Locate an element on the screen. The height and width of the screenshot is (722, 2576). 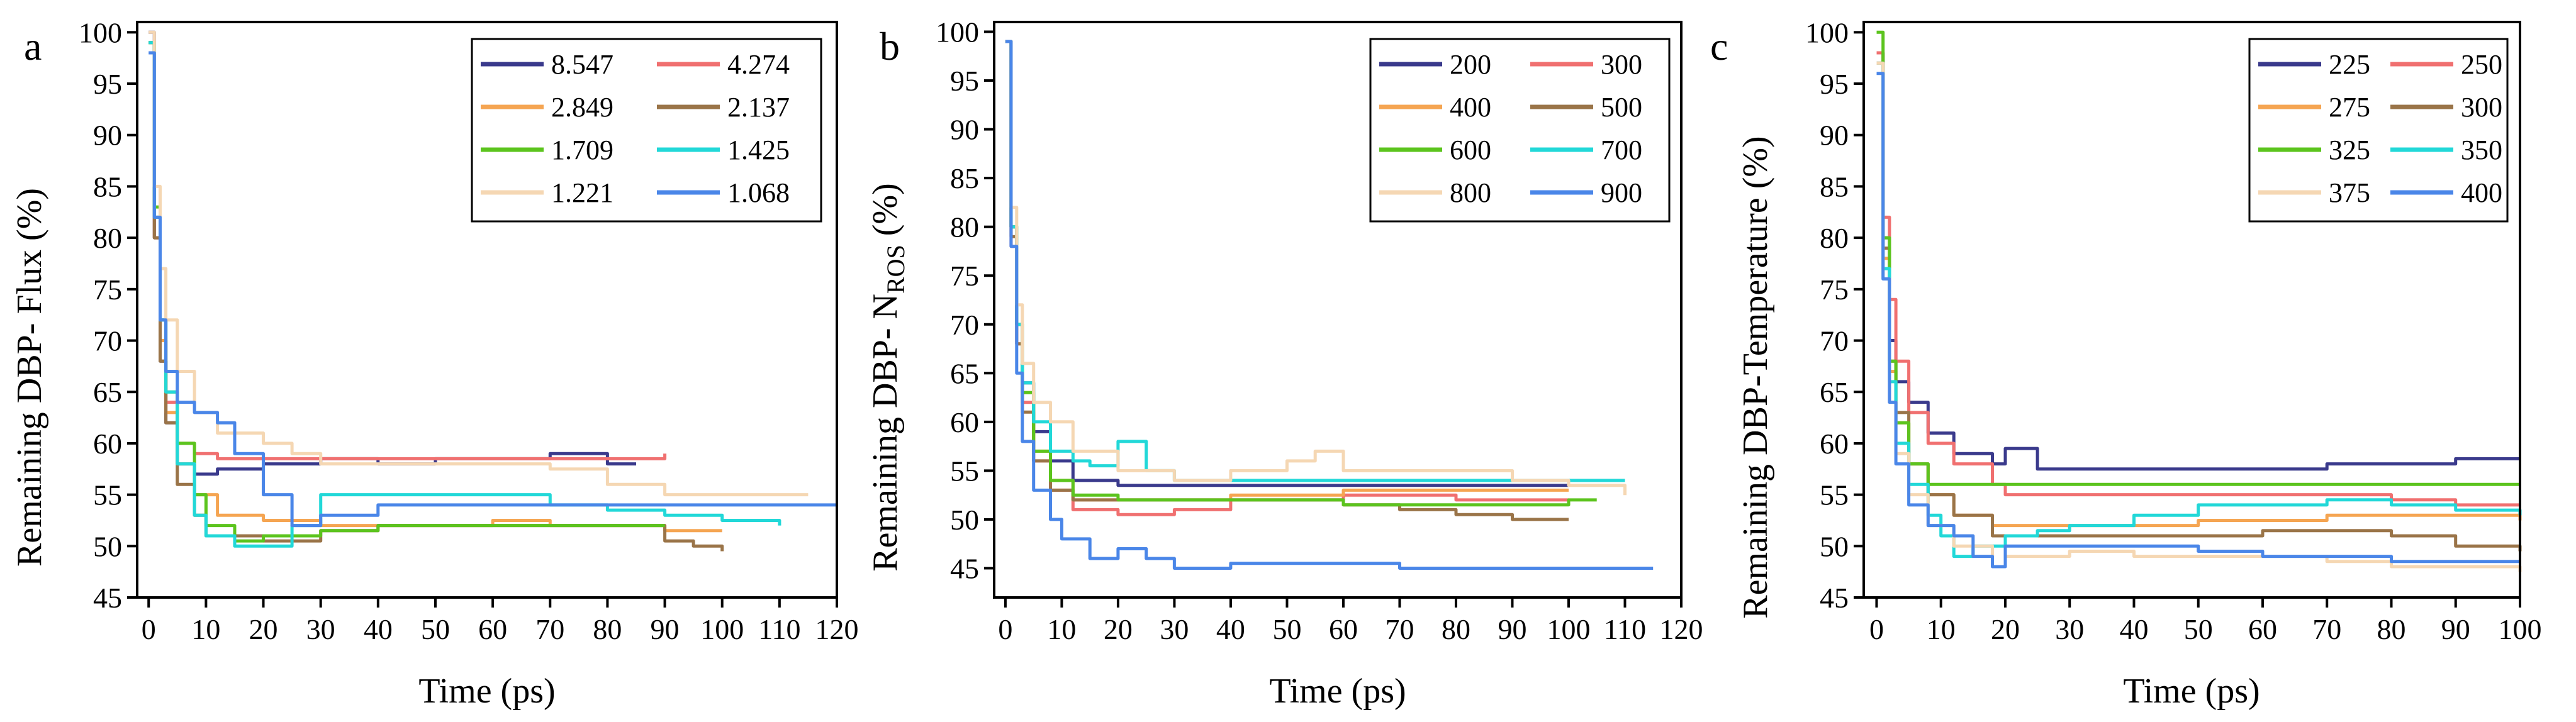
legend-label-250: 250 is located at coordinates (2481, 64).